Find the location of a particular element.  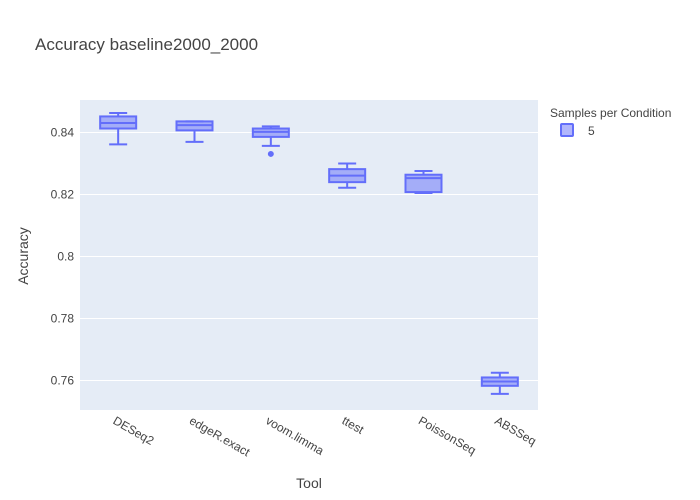

y-tick-labels: 0.76 0.78 0.8 0.82 0.84 is located at coordinates (63, 257).